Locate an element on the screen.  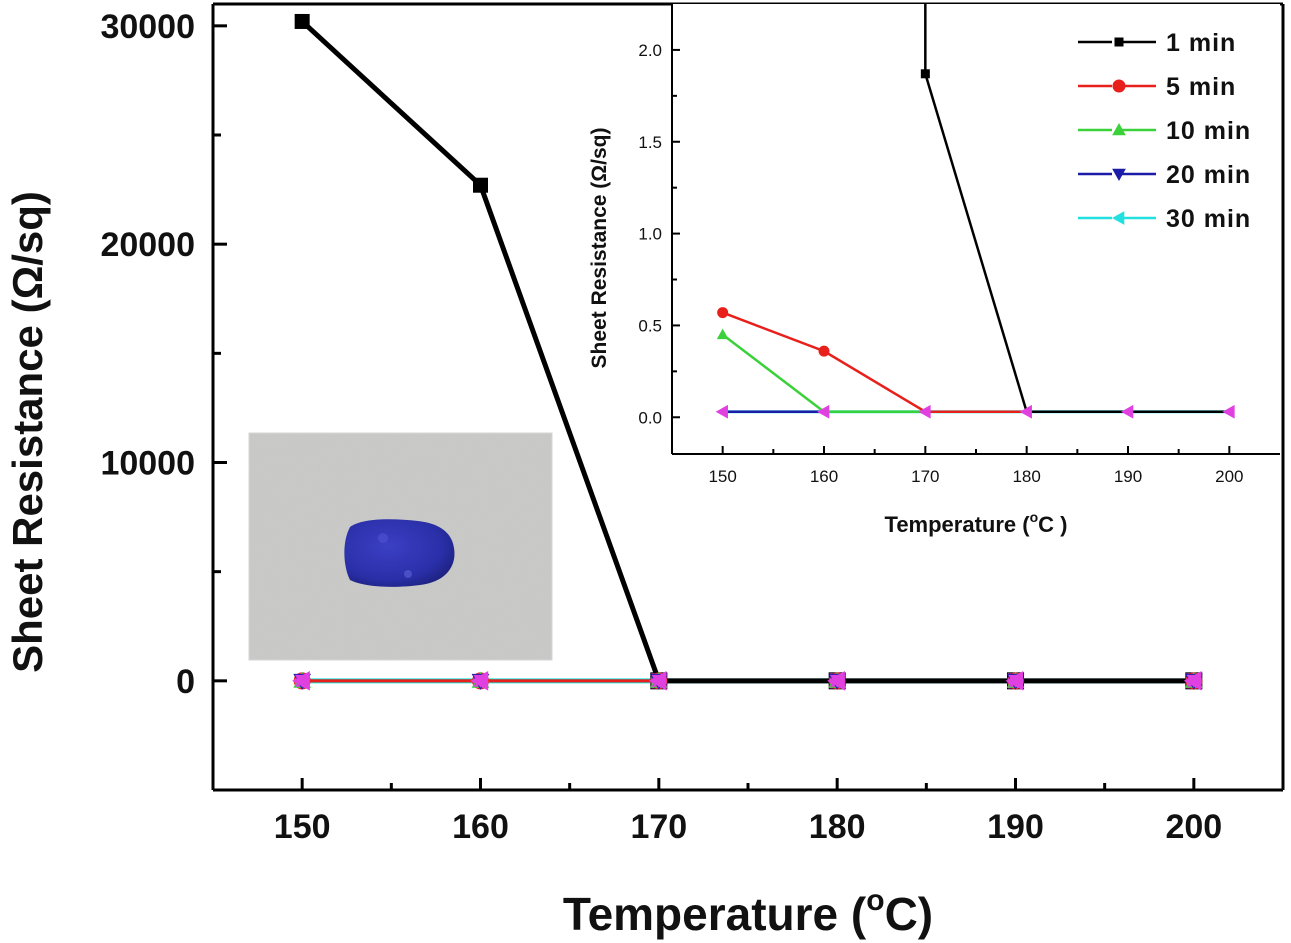
main-x-tick-label: 160 is located at coordinates (480, 827).